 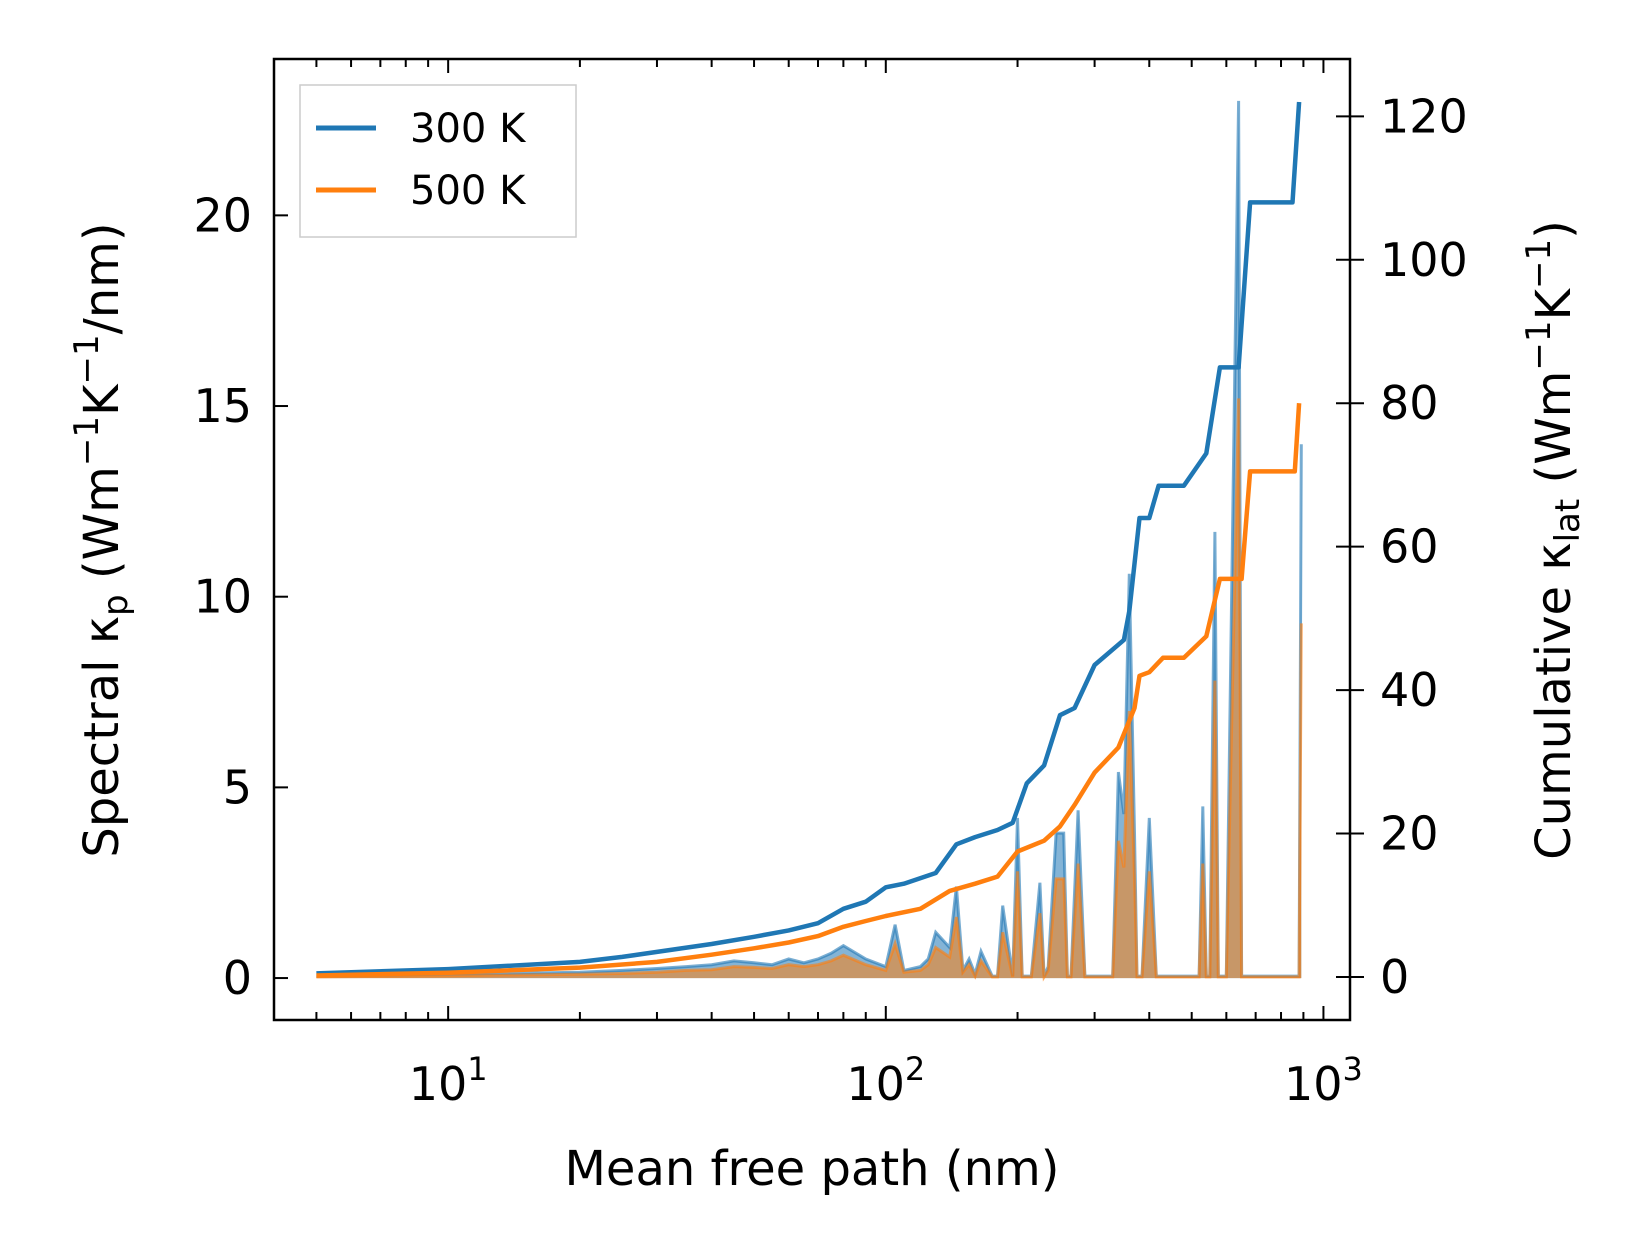 I want to click on y-left-tick-label: 20, so click(x=222, y=215).